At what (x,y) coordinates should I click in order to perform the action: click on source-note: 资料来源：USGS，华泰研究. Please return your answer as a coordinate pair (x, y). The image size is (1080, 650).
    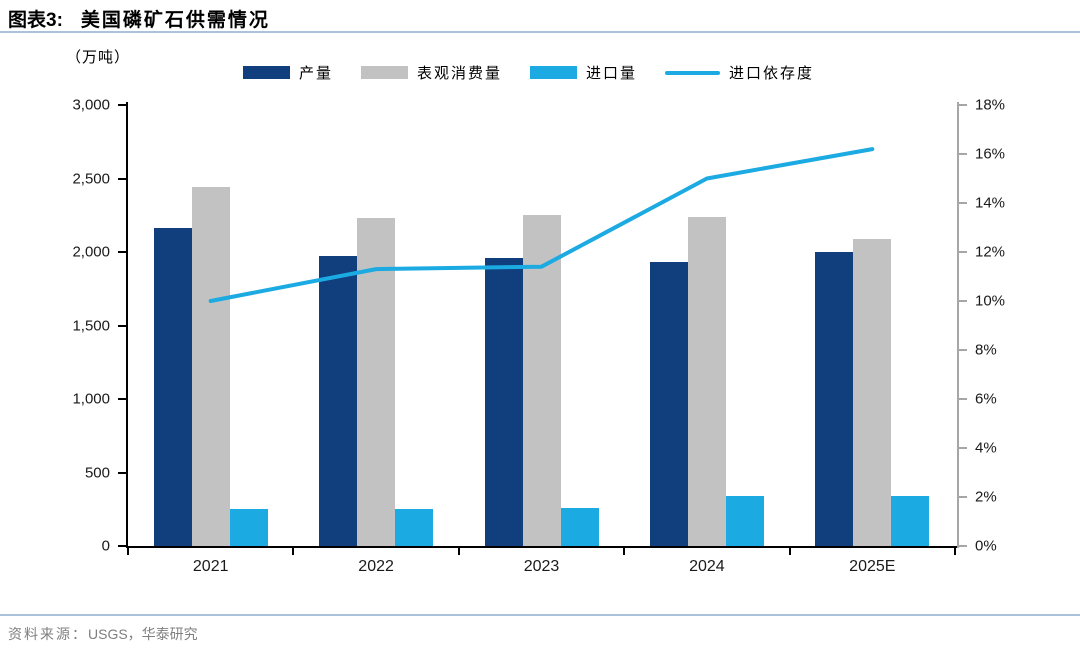
    Looking at the image, I should click on (103, 634).